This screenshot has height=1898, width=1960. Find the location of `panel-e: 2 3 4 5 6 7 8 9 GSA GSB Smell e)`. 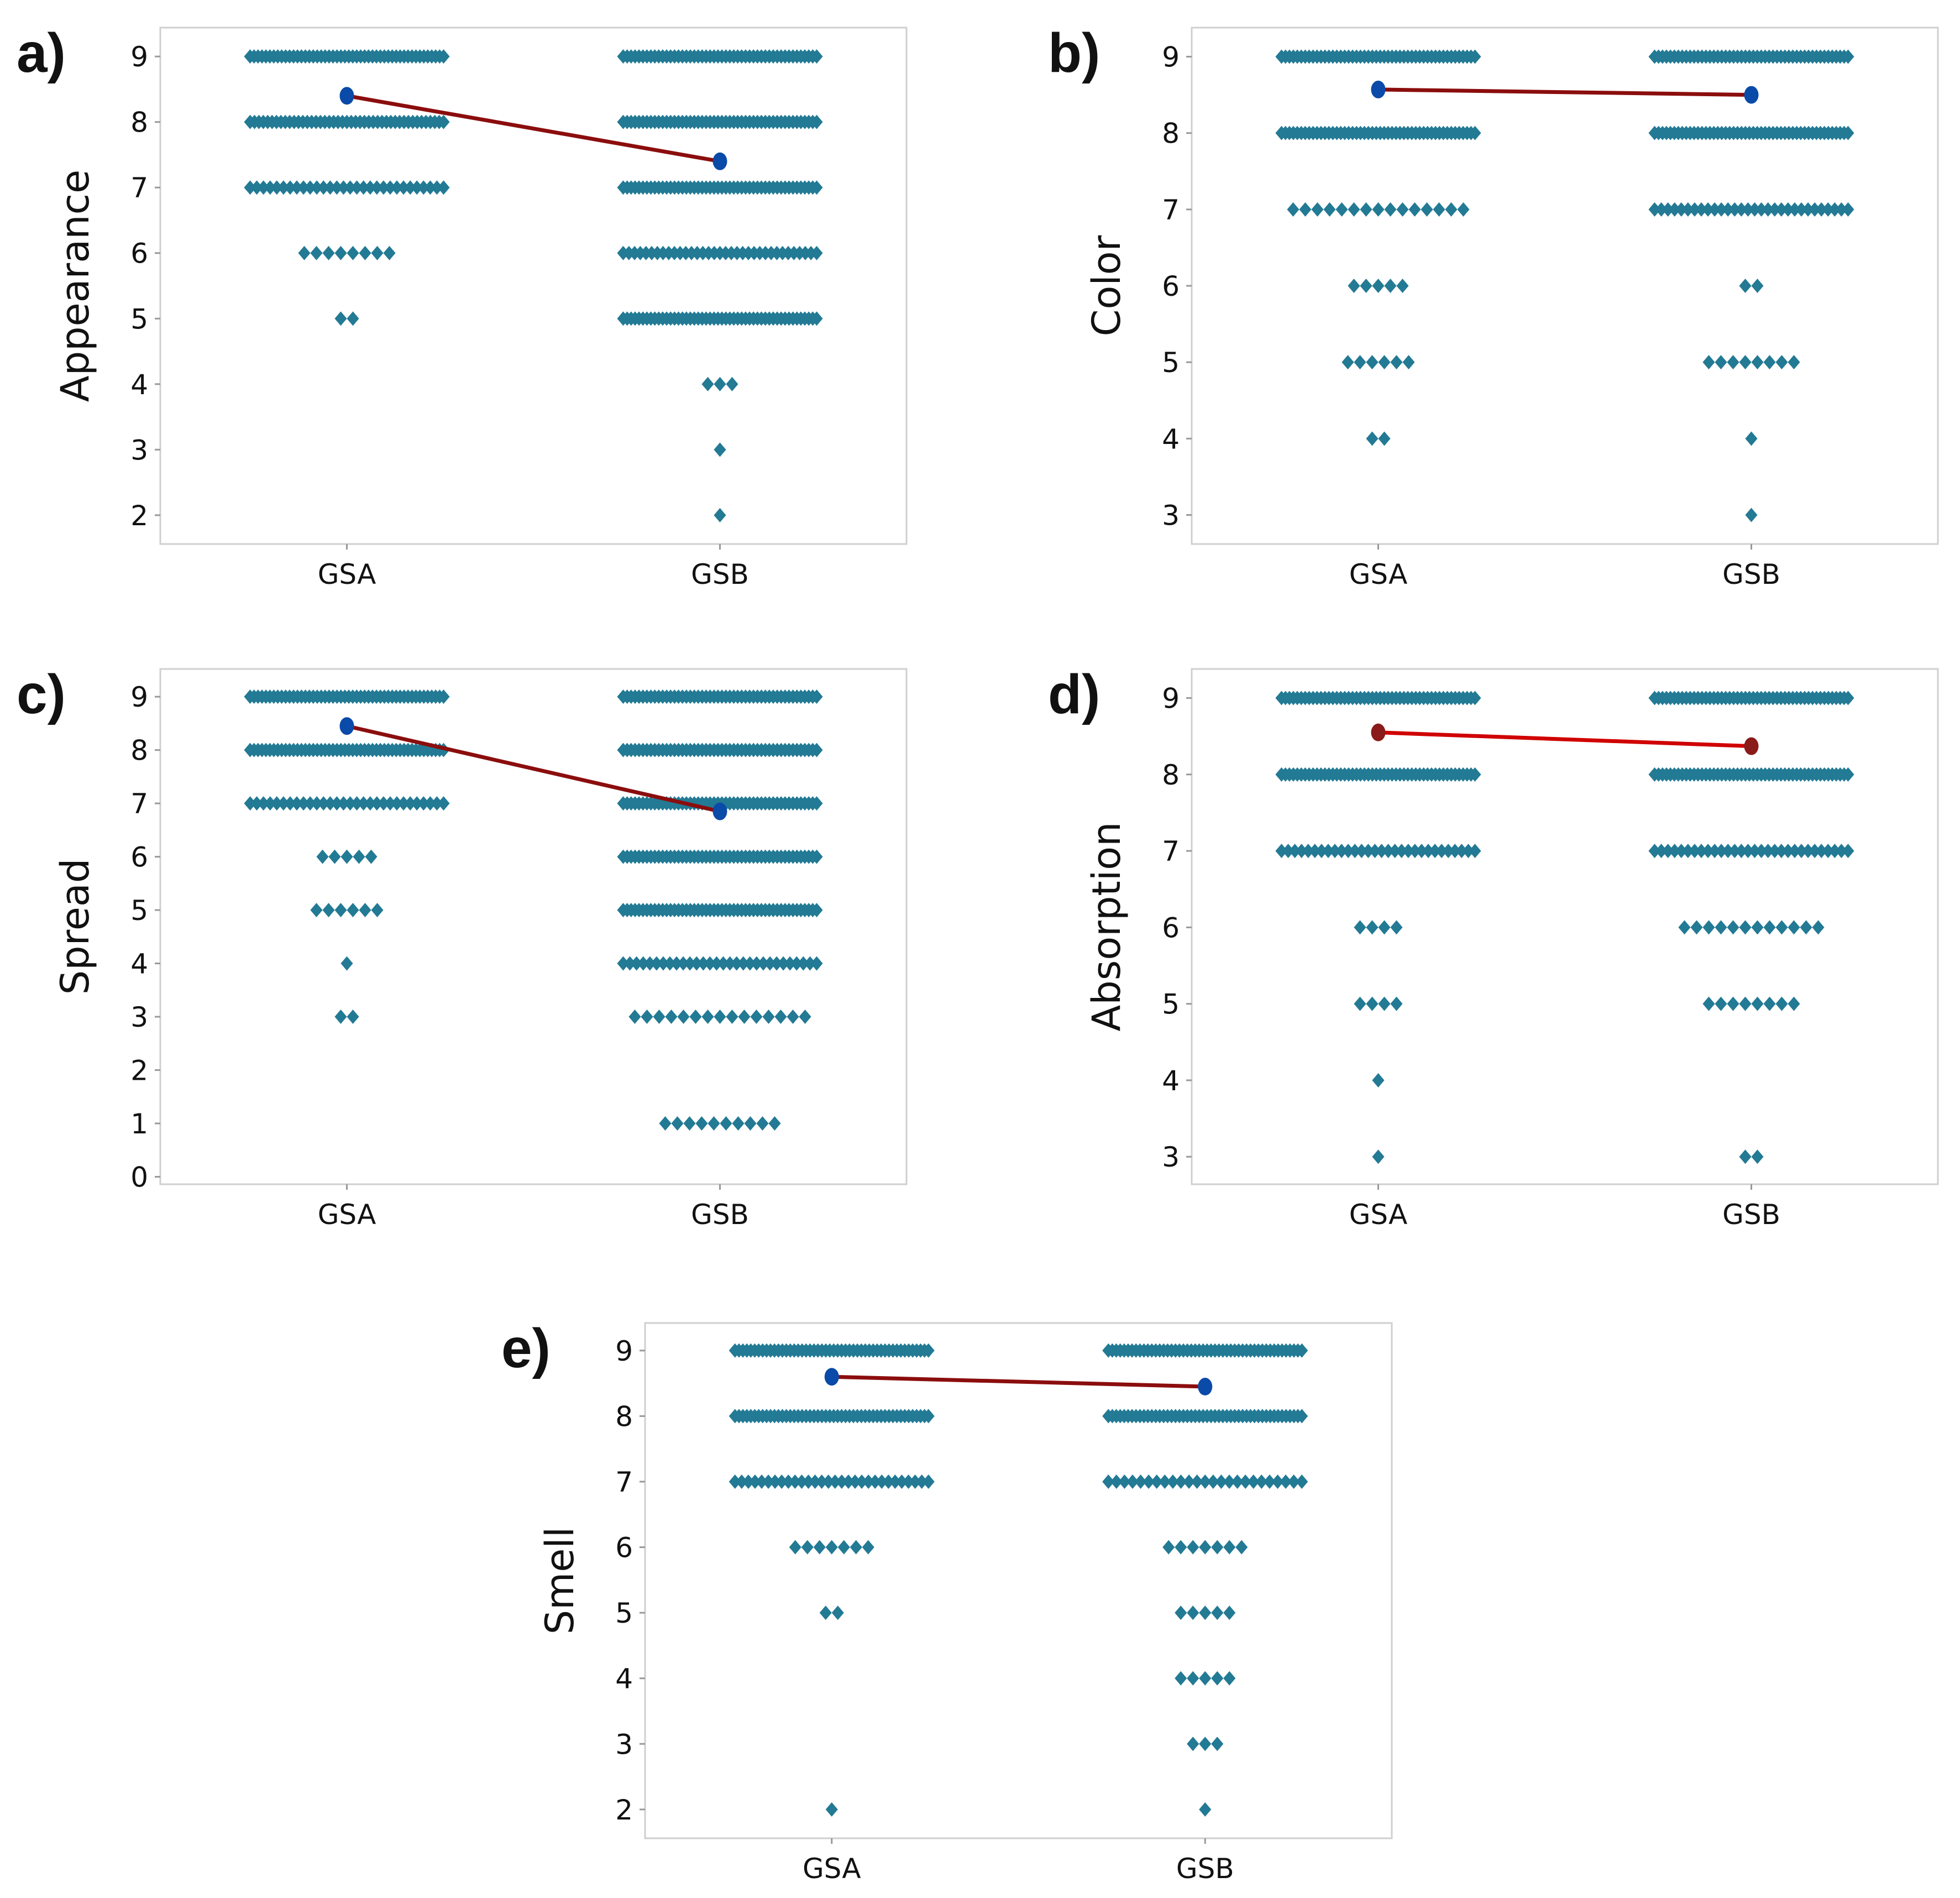

panel-e: 2 3 4 5 6 7 8 9 GSA GSB Smell e) is located at coordinates (947, 1601).